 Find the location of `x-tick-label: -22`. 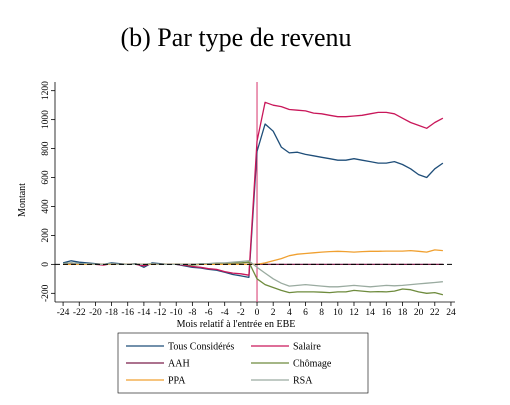

x-tick-label: -22 is located at coordinates (79, 313).